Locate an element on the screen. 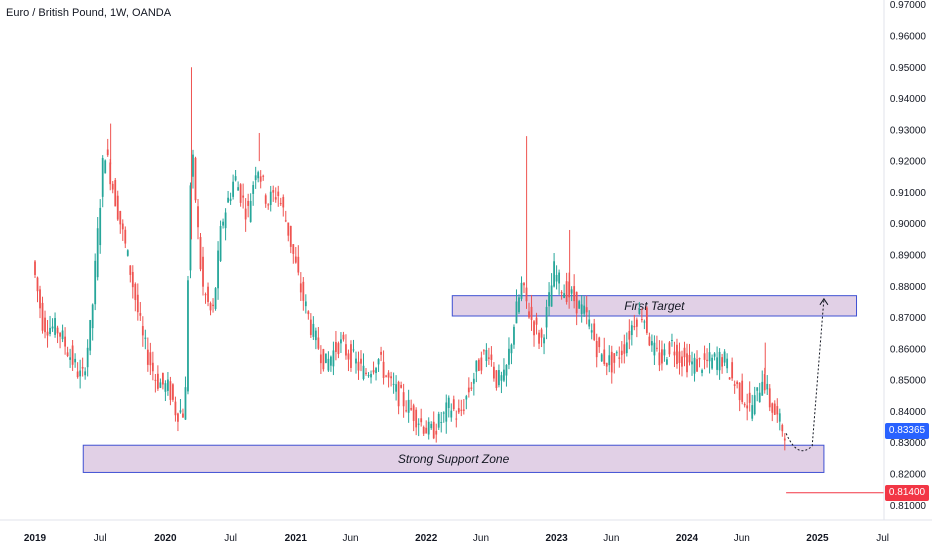 The width and height of the screenshot is (932, 555). time-tick-label: Jul is located at coordinates (230, 538).